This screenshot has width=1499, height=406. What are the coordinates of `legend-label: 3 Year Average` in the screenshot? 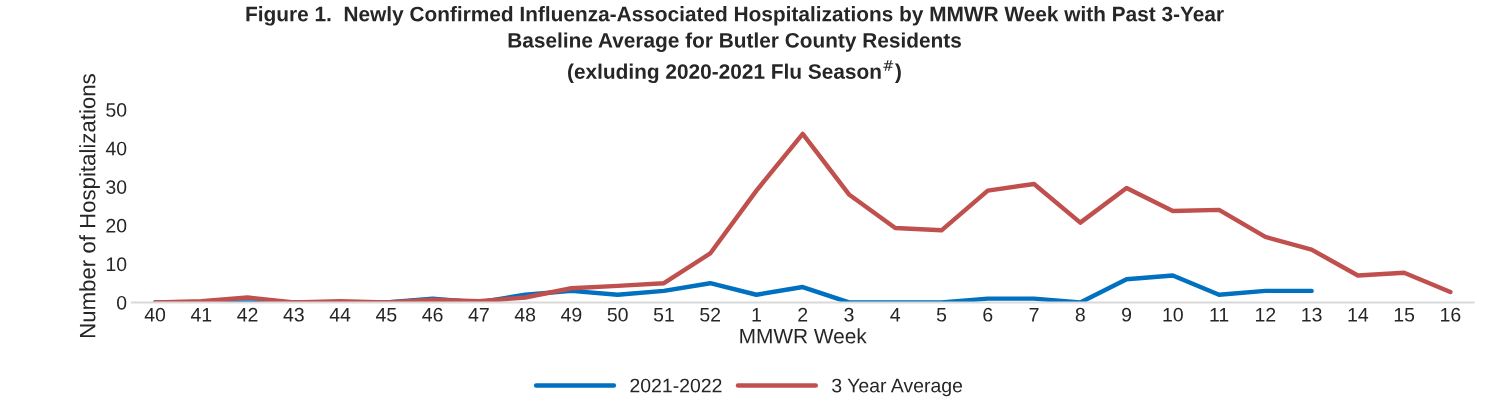 It's located at (897, 387).